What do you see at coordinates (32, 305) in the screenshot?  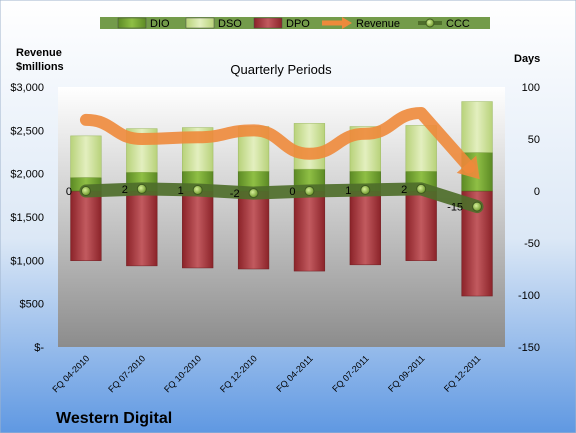 I see `left-tick-label: $500` at bounding box center [32, 305].